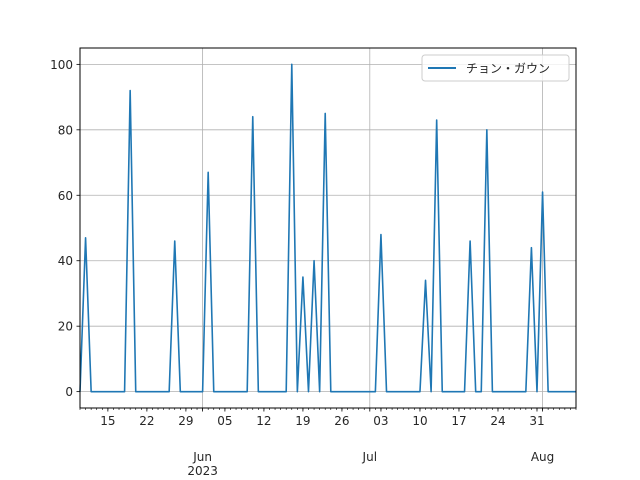 This screenshot has height=480, width=640. I want to click on x-minor-tick-label: 17, so click(458, 421).